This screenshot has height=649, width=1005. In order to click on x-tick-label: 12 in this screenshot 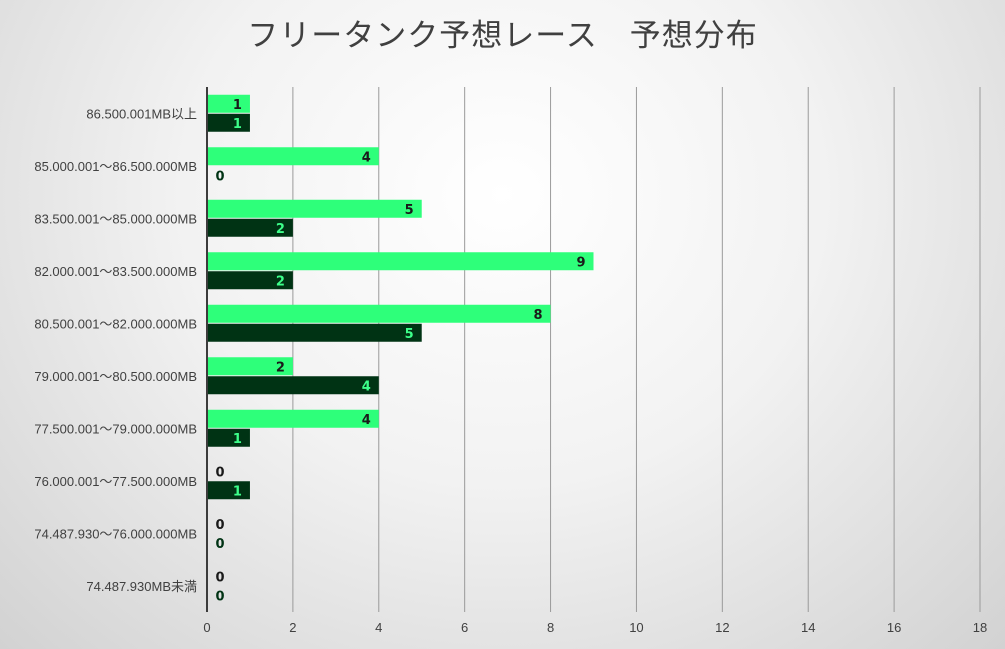, I will do `click(722, 627)`.